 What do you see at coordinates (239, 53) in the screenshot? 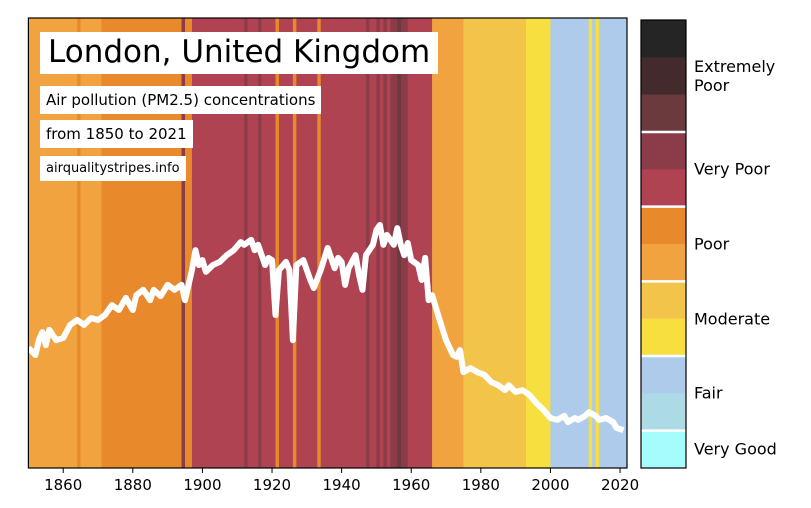
I see `chart-title: London, United Kingdom` at bounding box center [239, 53].